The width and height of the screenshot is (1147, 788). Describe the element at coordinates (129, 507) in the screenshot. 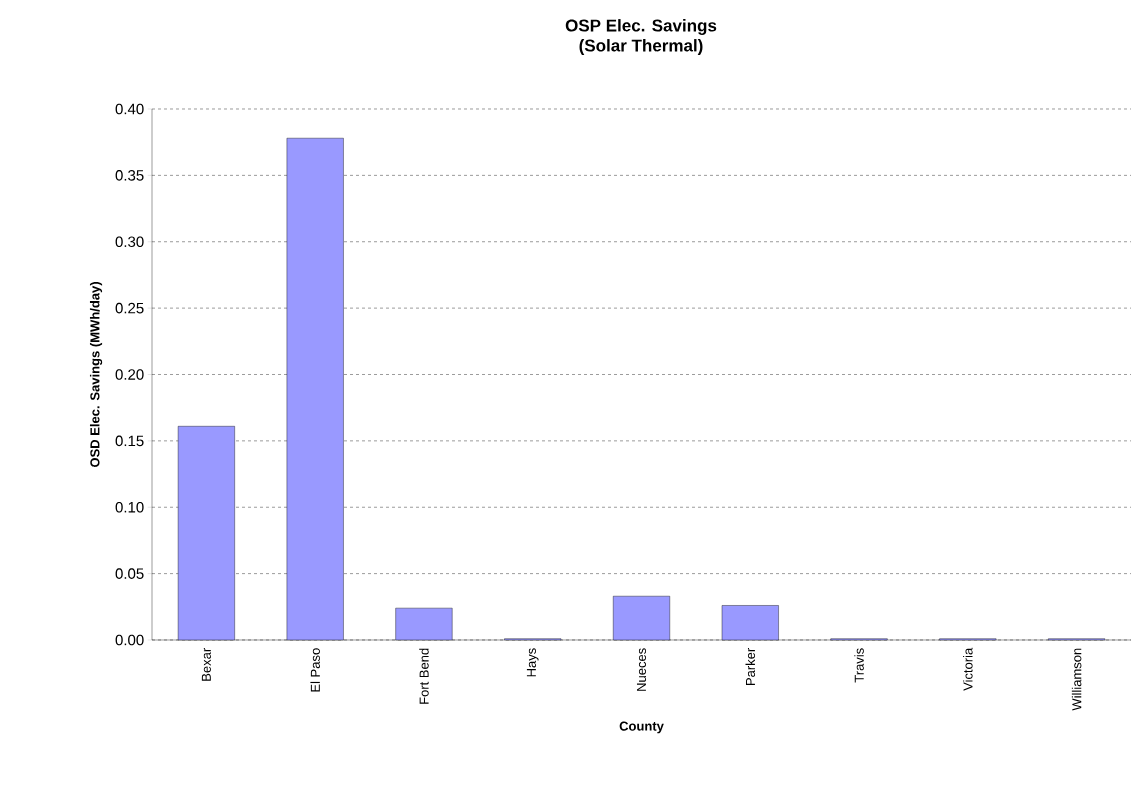

I see `y-tick-label: 0.10` at that location.